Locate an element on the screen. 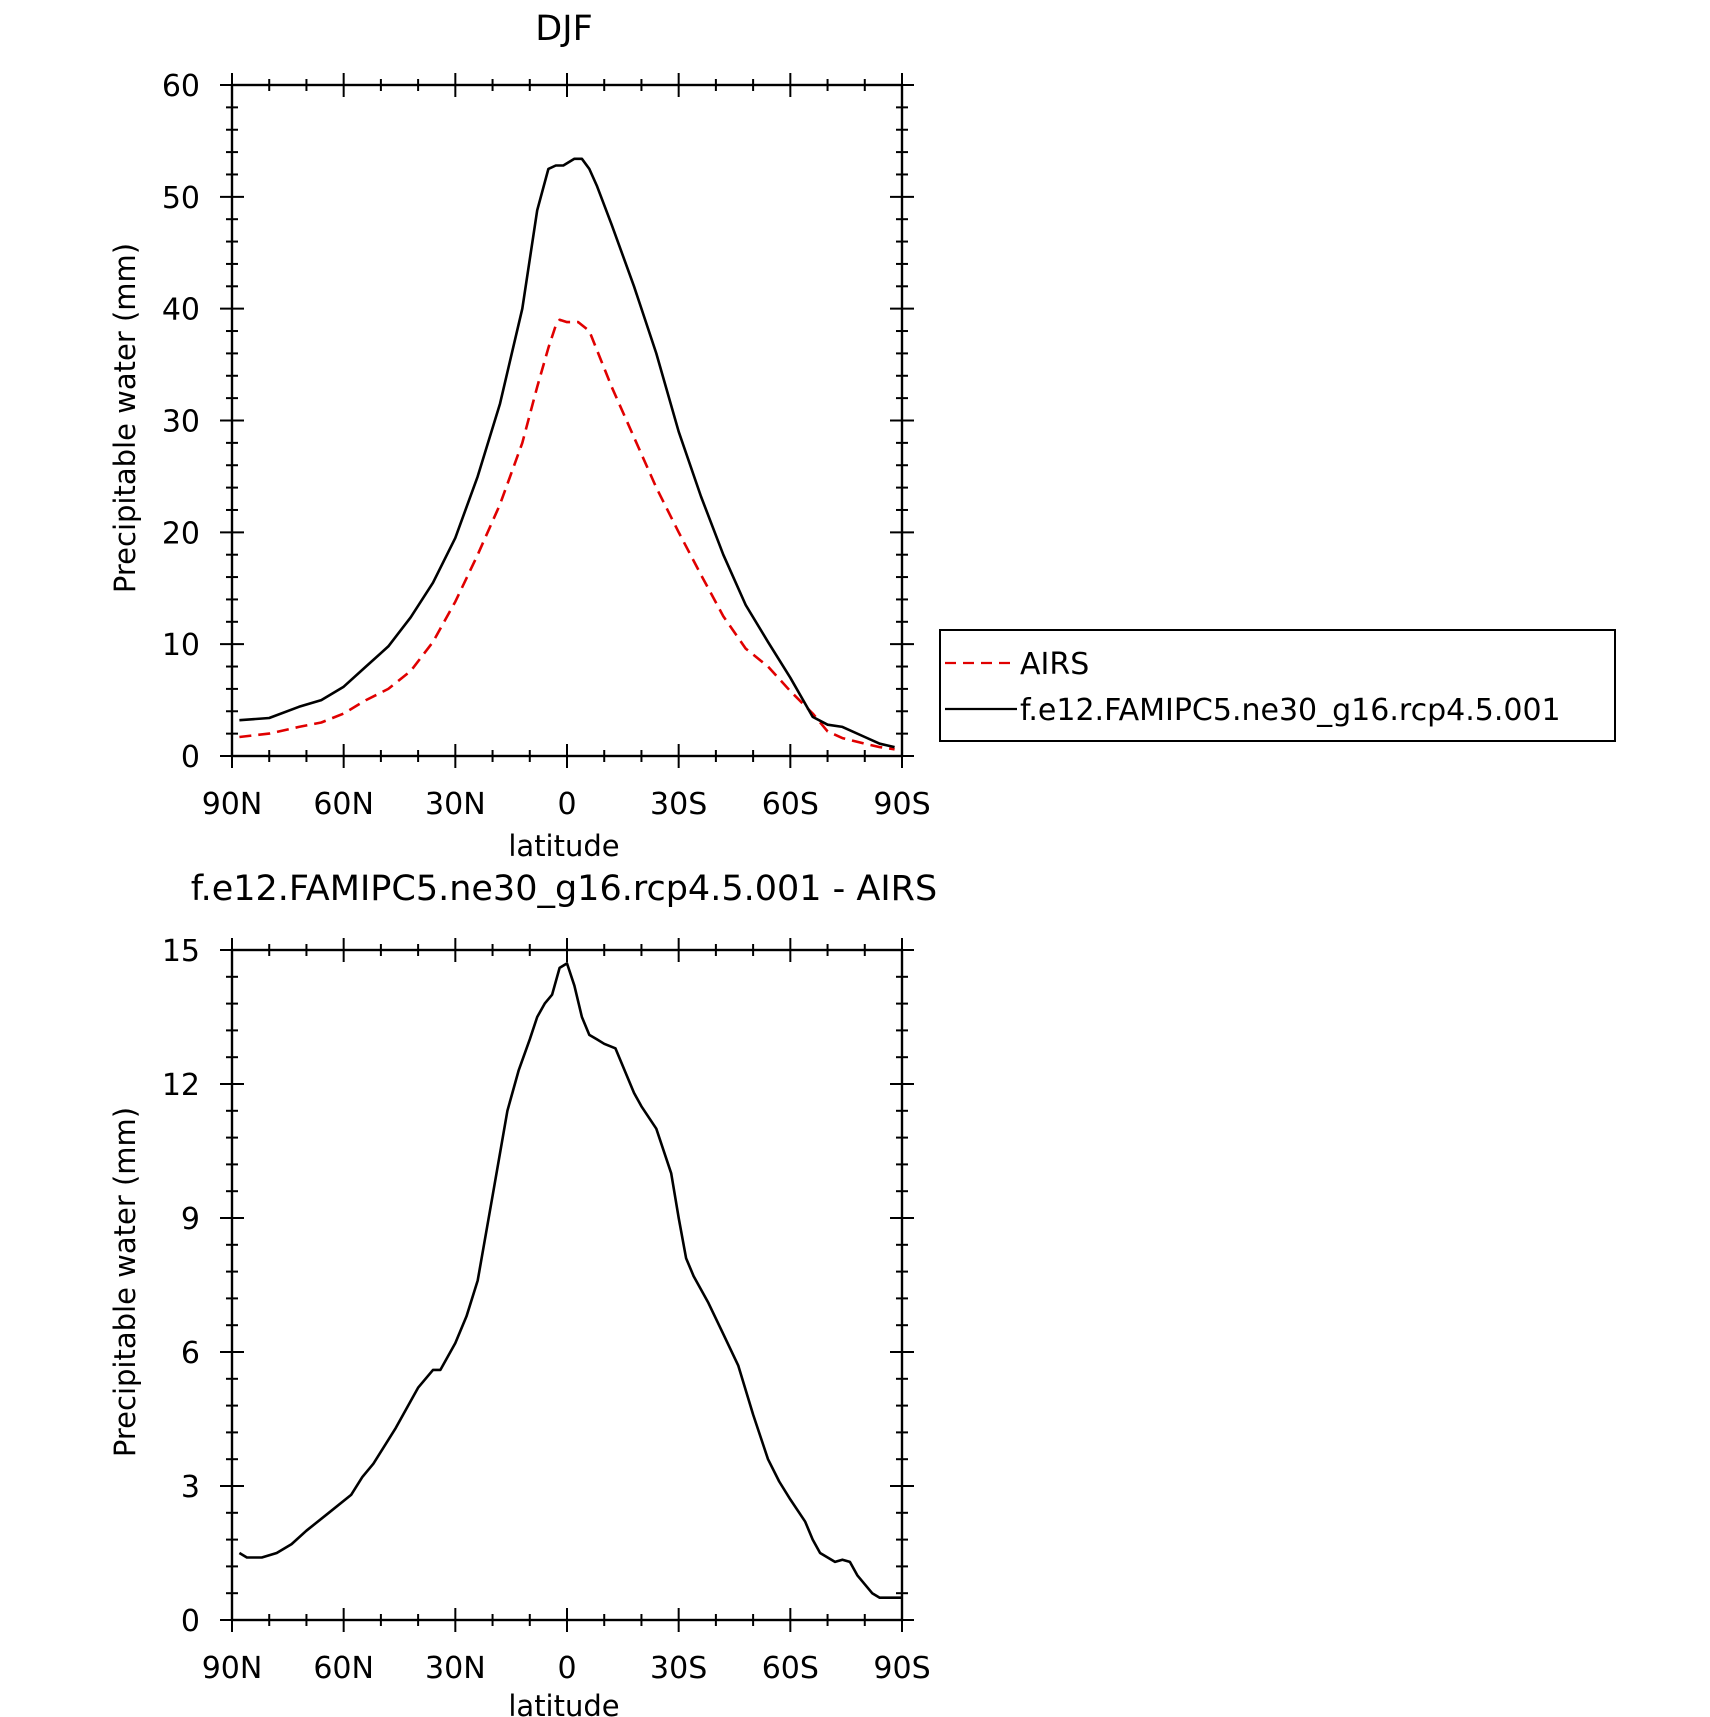  djf-x-tick-label: 30S is located at coordinates (678, 804).